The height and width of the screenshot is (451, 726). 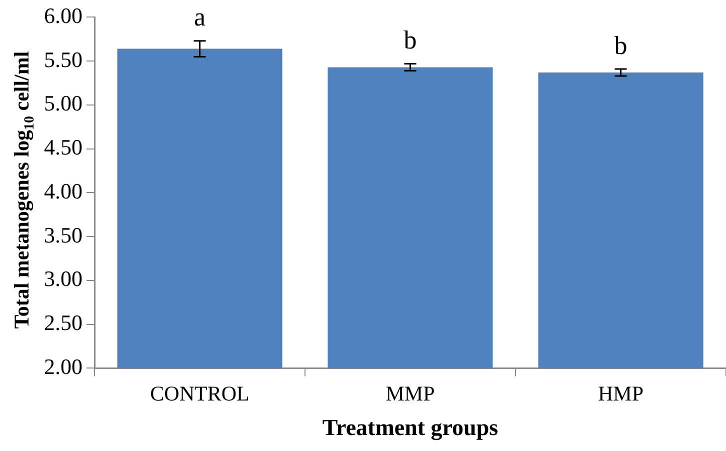 I want to click on y-tick-label: 3.00, so click(x=63, y=279).